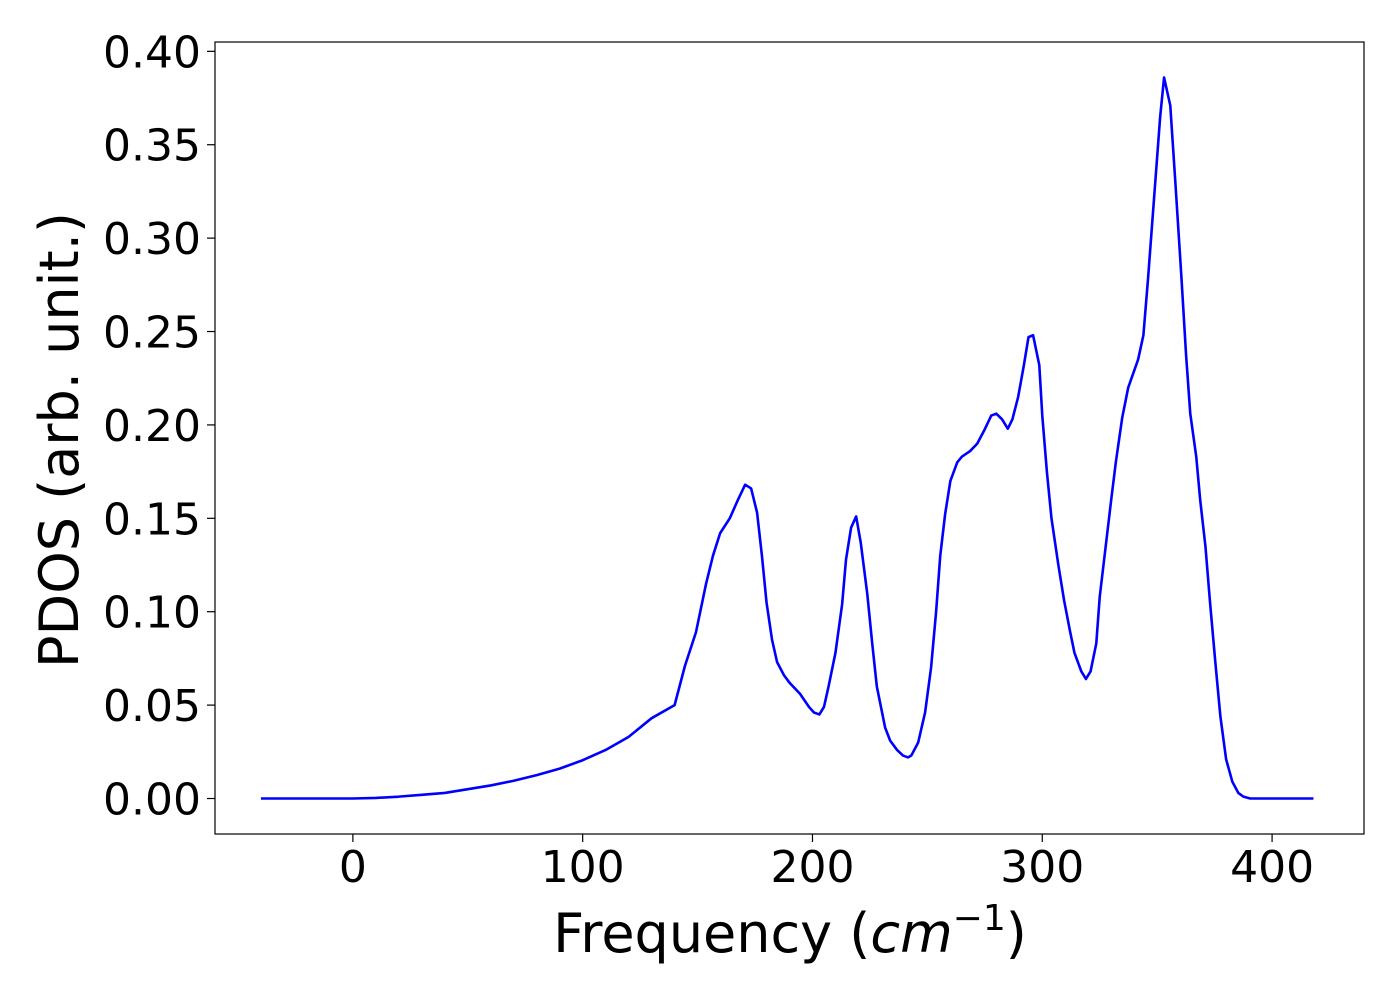  Describe the element at coordinates (152, 239) in the screenshot. I see `y-tick-label: 0.30` at that location.